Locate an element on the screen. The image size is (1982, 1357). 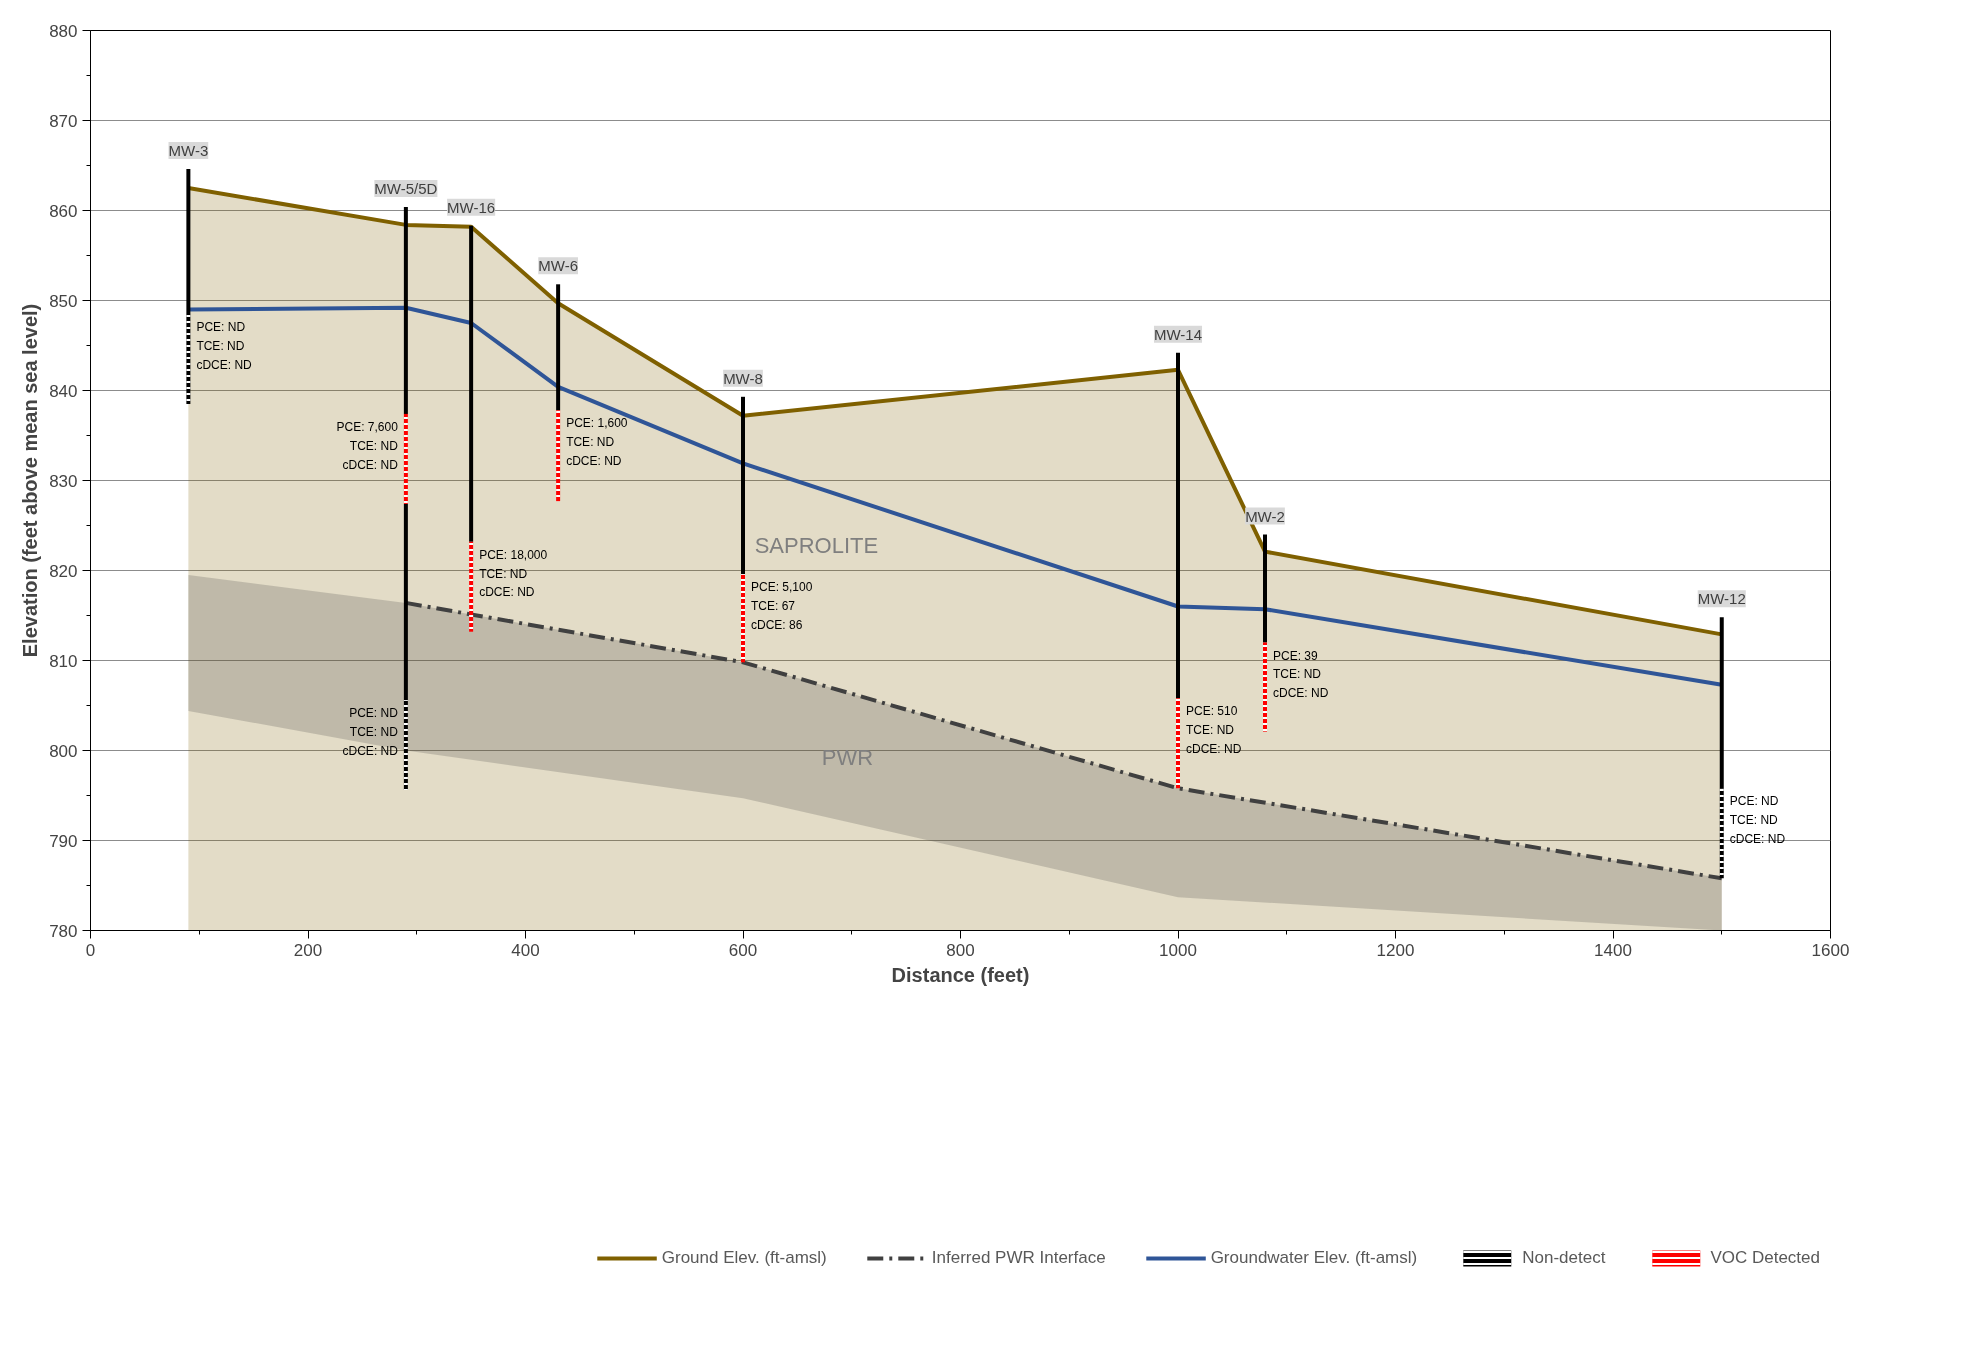
legend-label: Inferred PWR Interface is located at coordinates (1018, 1258).